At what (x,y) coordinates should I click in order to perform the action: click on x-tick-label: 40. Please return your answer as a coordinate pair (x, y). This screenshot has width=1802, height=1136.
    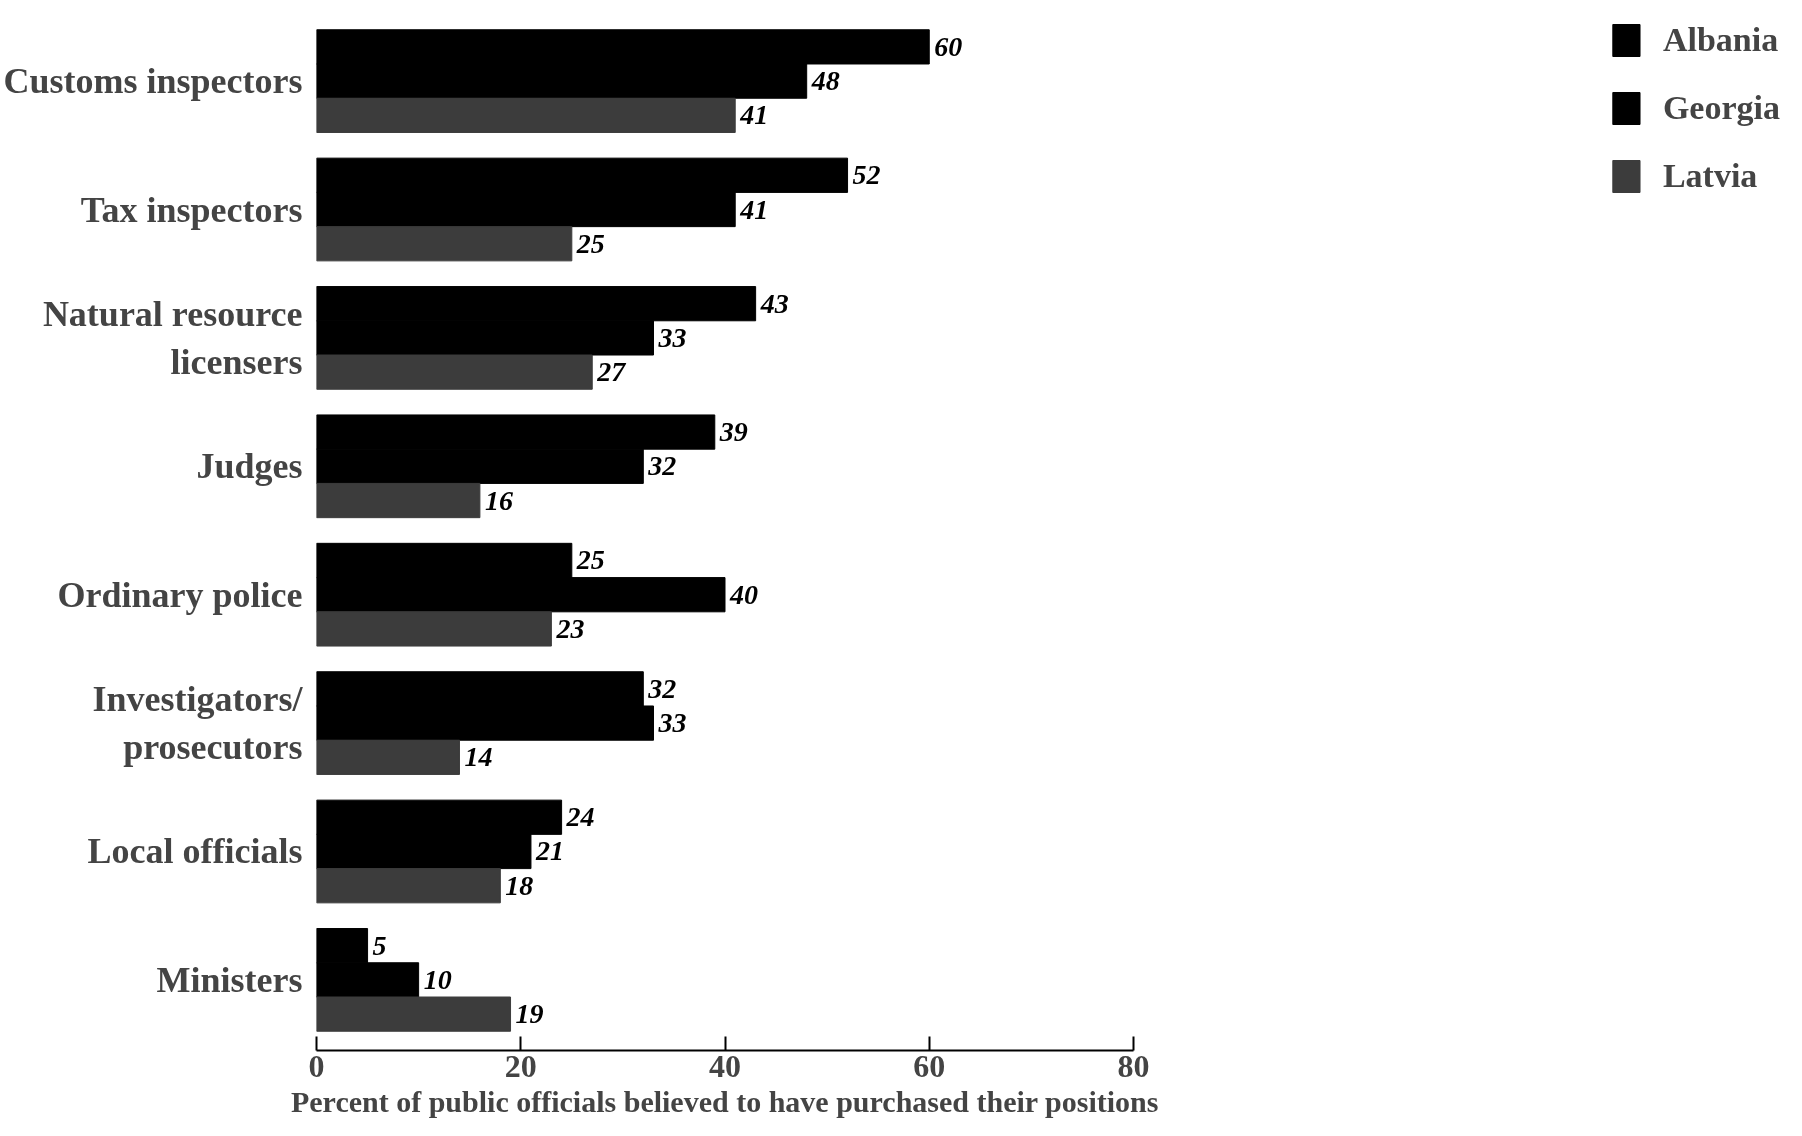
    Looking at the image, I should click on (725, 1065).